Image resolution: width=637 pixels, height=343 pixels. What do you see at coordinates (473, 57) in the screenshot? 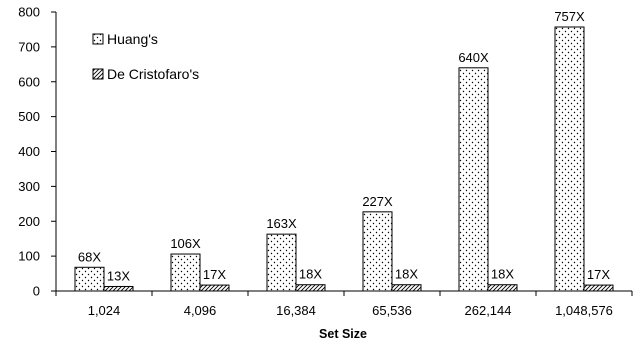
I see `data-label-huang-s-262-144: 640X` at bounding box center [473, 57].